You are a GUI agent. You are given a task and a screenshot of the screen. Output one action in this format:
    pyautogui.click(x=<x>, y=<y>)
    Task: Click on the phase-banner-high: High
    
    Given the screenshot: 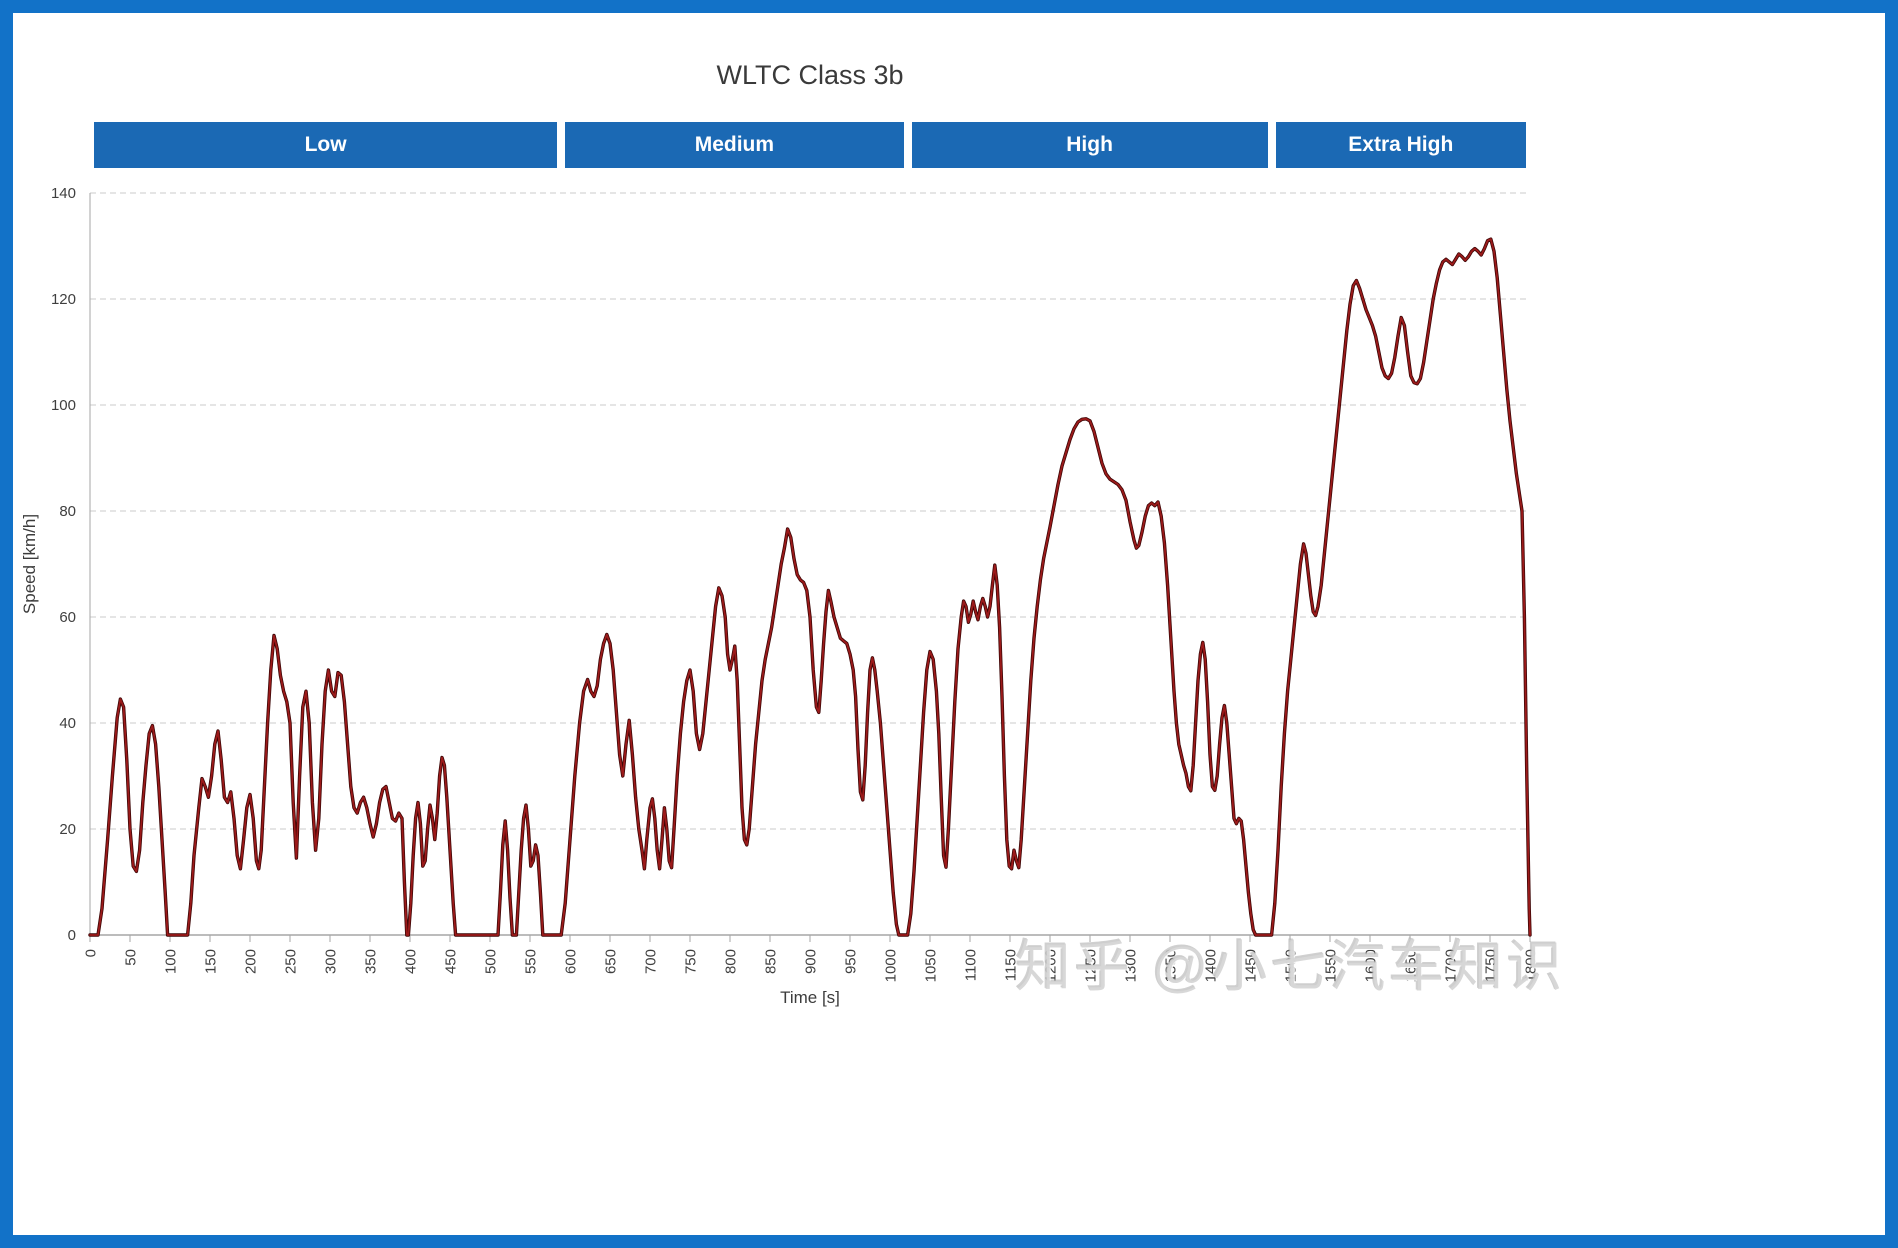 What is the action you would take?
    pyautogui.click(x=1089, y=145)
    